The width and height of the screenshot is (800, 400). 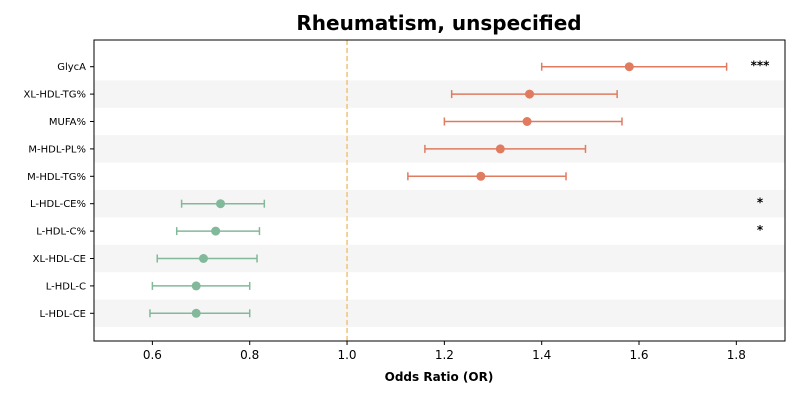 I want to click on y-tick-label: XL-HDL-CE, so click(x=59, y=259).